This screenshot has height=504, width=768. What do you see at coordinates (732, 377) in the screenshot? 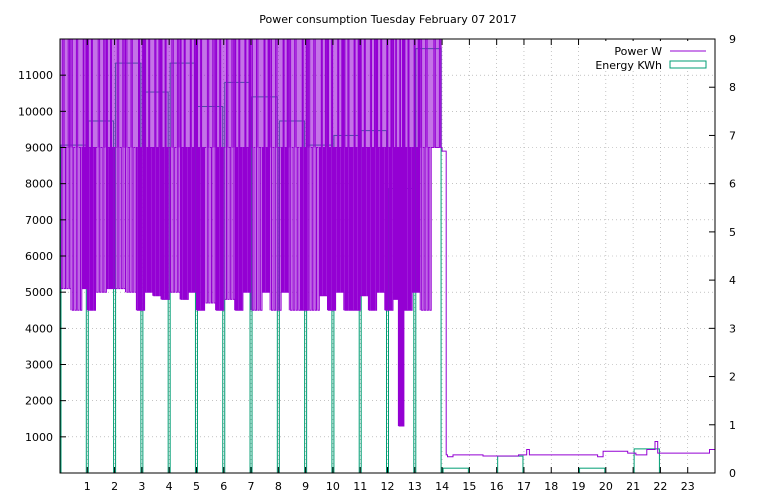
I see `y2-tick-label: 2` at bounding box center [732, 377].